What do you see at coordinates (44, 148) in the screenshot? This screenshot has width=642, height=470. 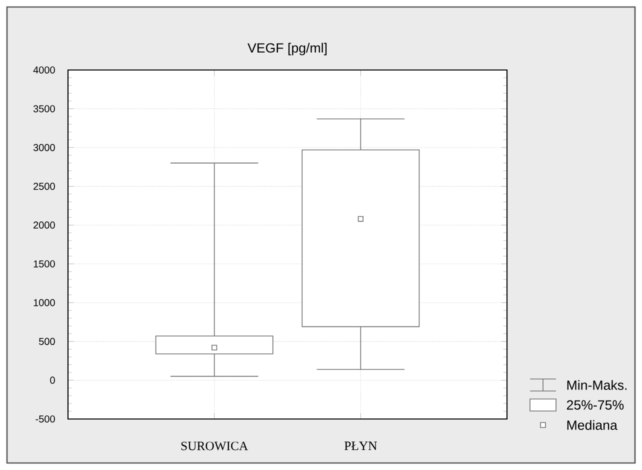 I see `y-tick-label: 3000` at bounding box center [44, 148].